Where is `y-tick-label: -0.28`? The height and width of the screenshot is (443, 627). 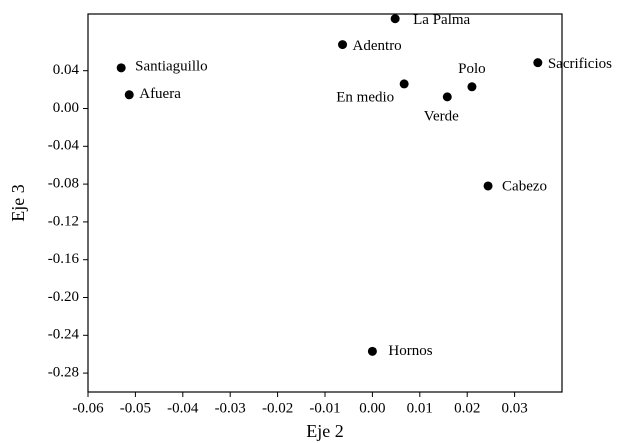 y-tick-label: -0.28 is located at coordinates (63, 373).